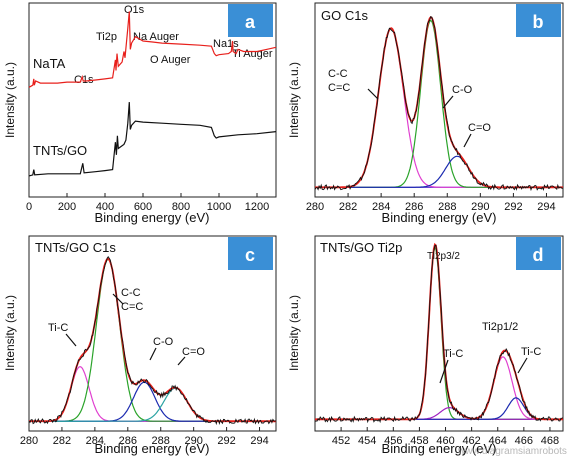 The width and height of the screenshot is (567, 457). What do you see at coordinates (393, 441) in the screenshot?
I see `x-tick-label-d-2: 456` at bounding box center [393, 441].